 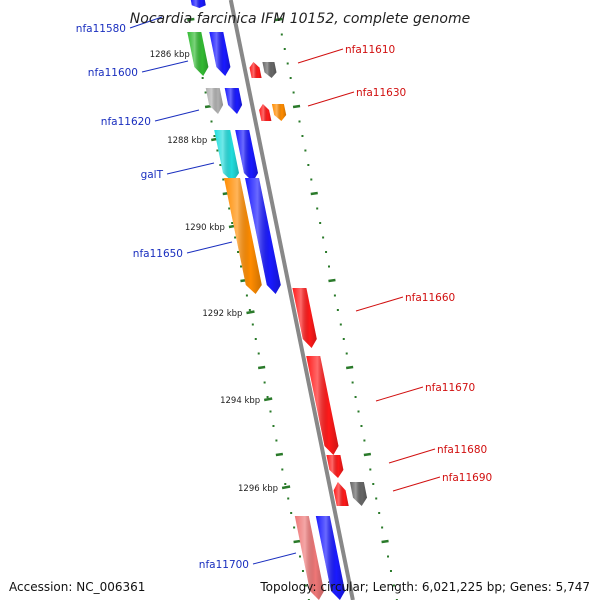 What do you see at coordinates (224, 565) in the screenshot?
I see `gene-label-nfa11700: nfa11700` at bounding box center [224, 565].